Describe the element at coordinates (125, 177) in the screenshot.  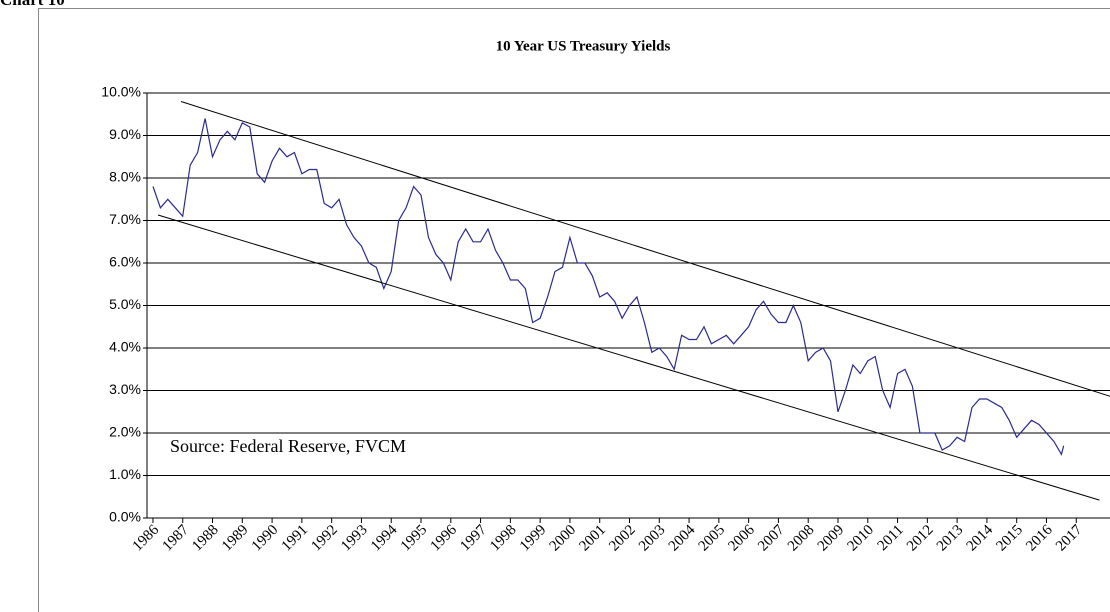
I see `y-tick-label: 8.0%` at that location.